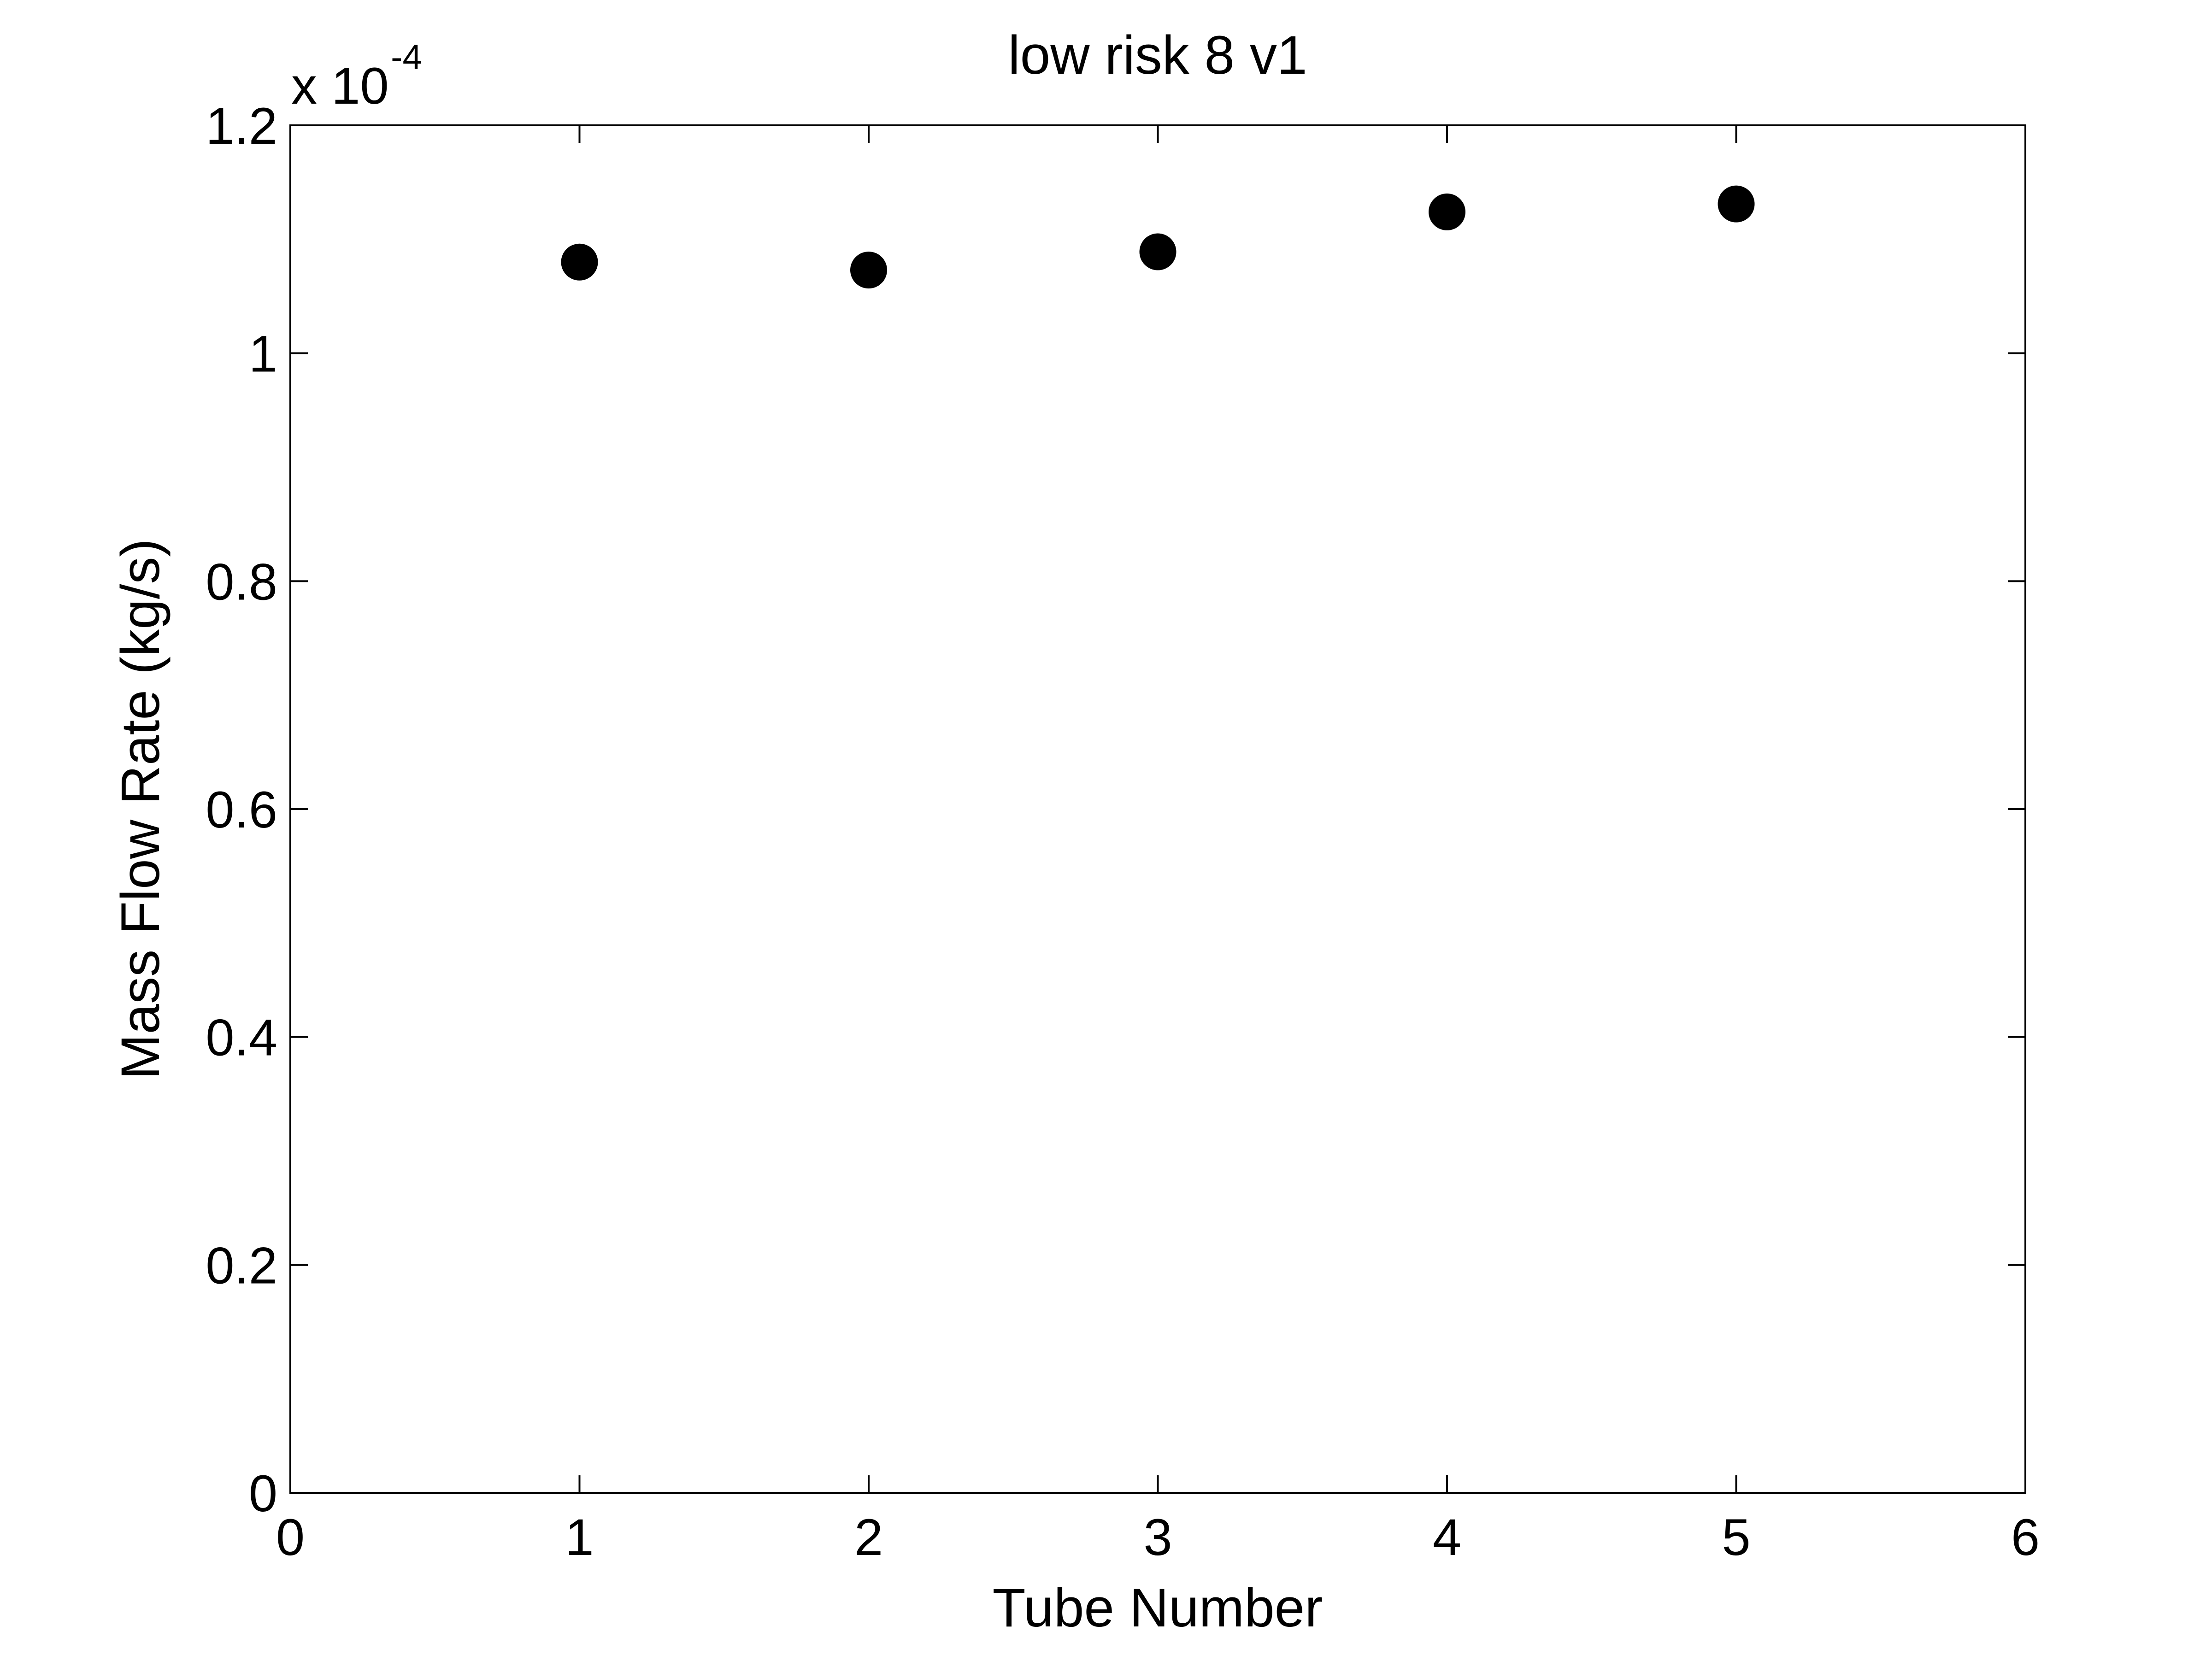  What do you see at coordinates (290, 1537) in the screenshot?
I see `x-tick-label: 0` at bounding box center [290, 1537].